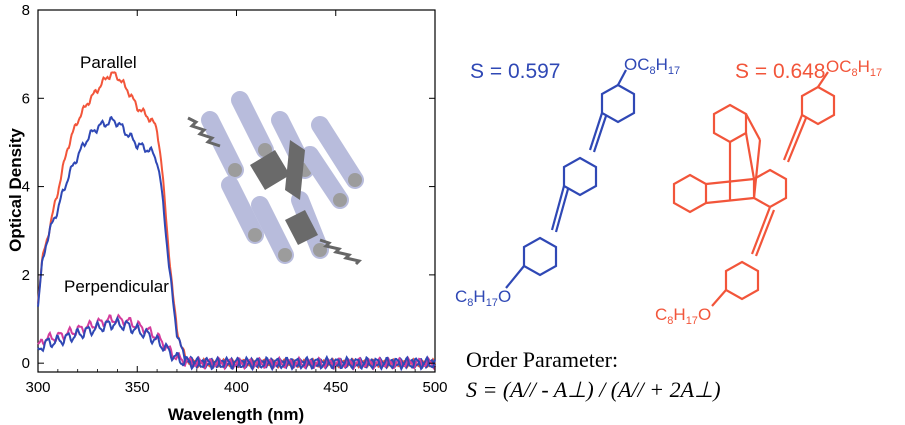 The image size is (905, 425). Describe the element at coordinates (236, 387) in the screenshot. I see `x-tick-label: 400` at that location.